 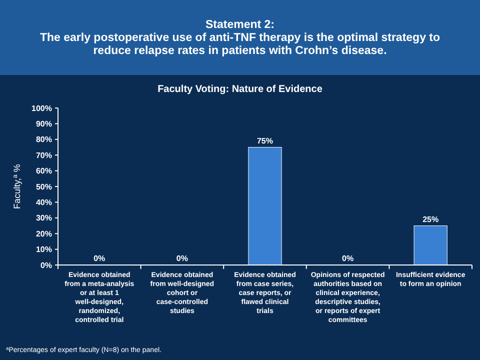 What do you see at coordinates (44, 218) in the screenshot?
I see `y-tick-label: 30%` at bounding box center [44, 218].